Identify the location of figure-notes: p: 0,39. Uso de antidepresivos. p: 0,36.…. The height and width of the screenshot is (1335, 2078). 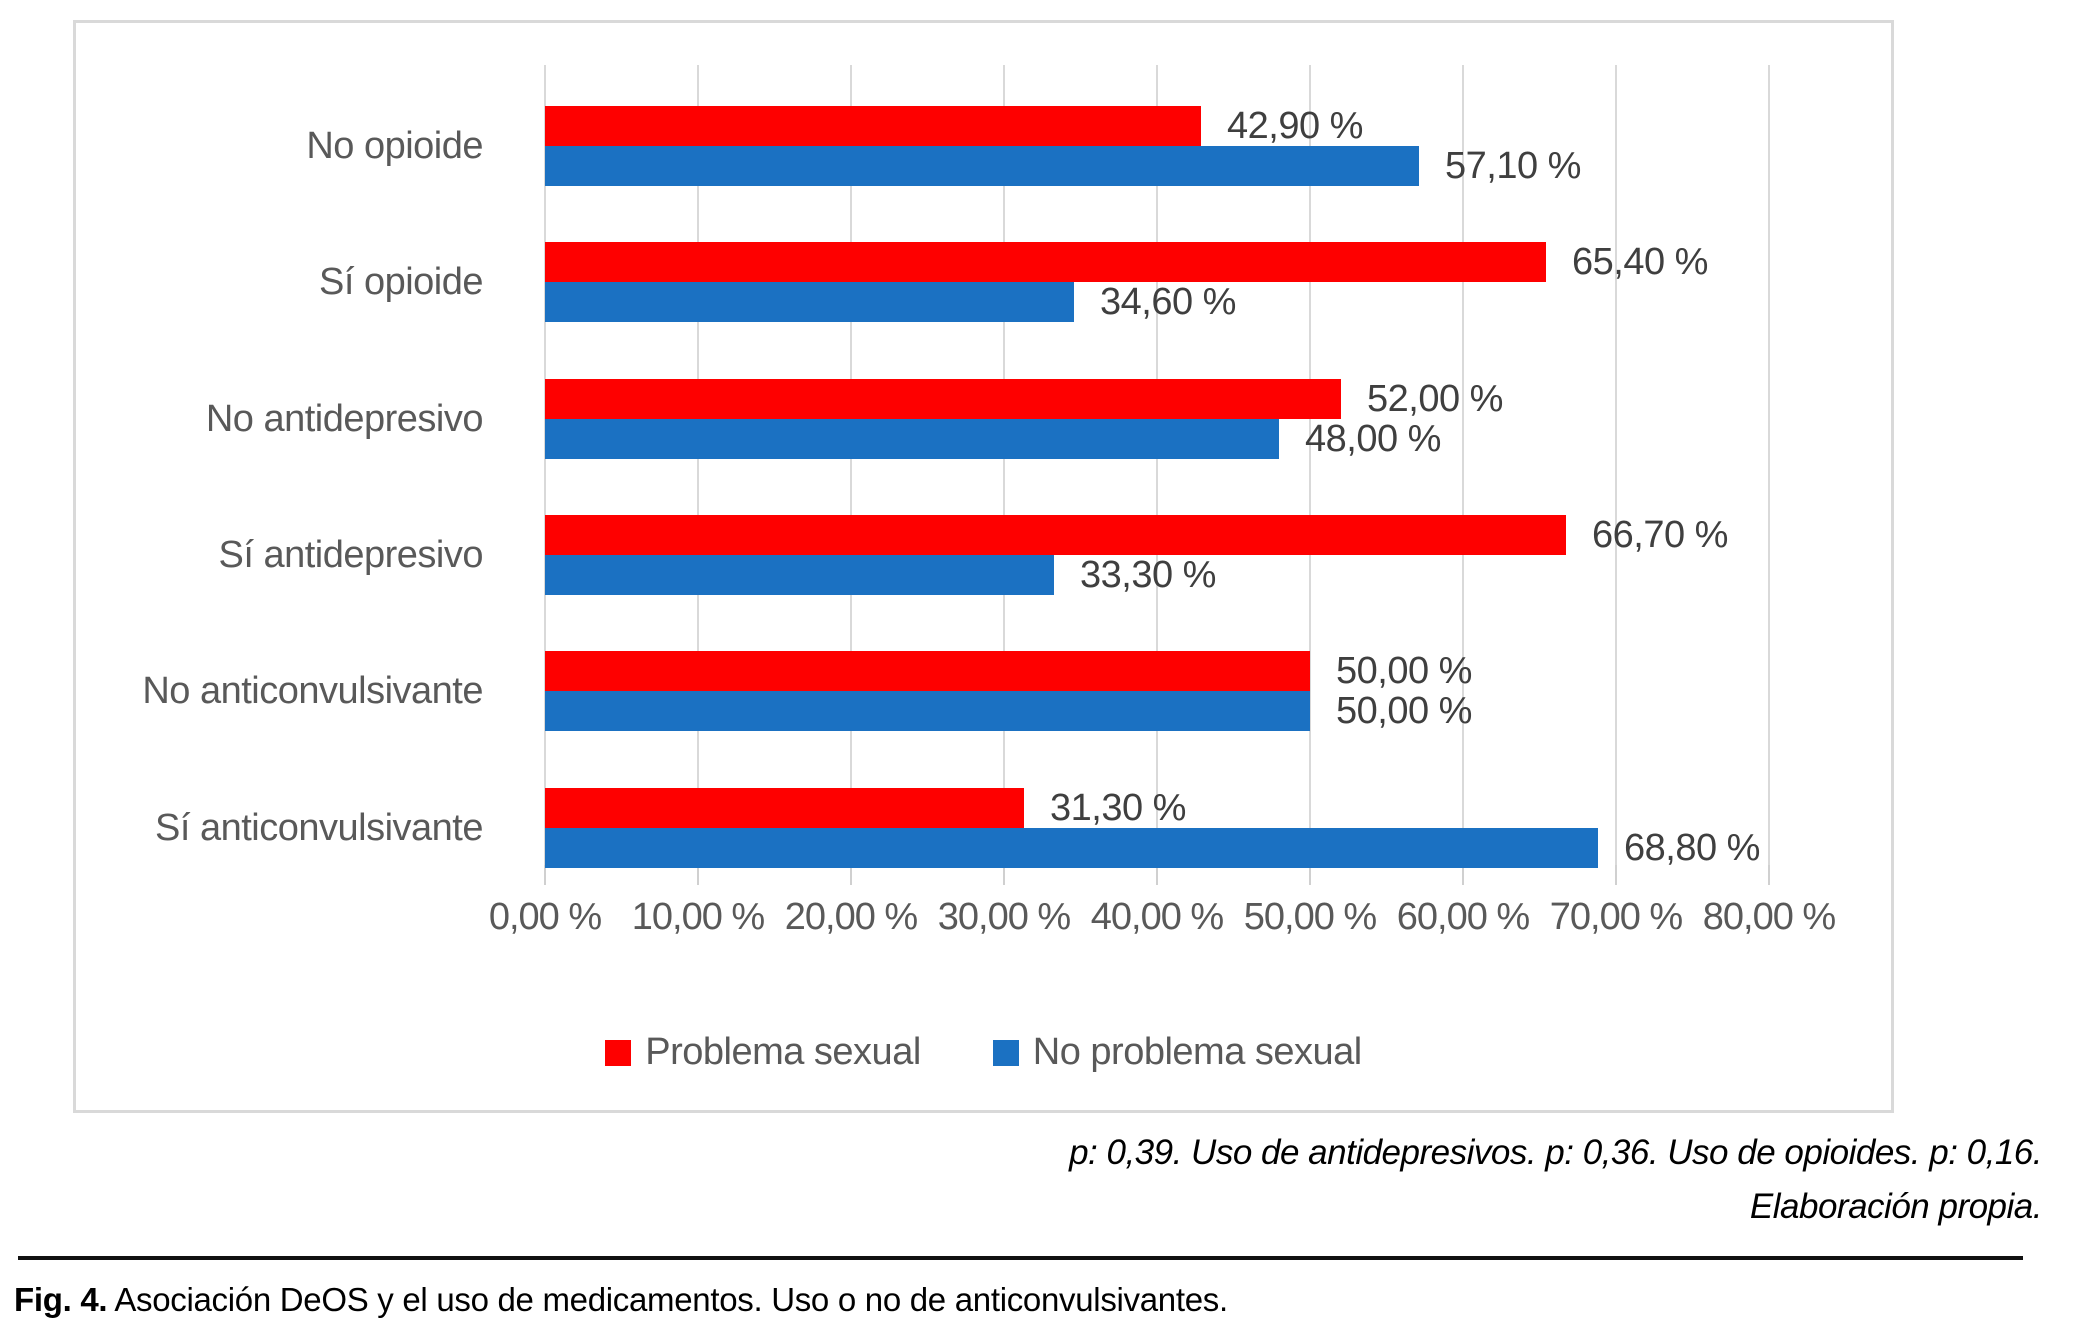
(1271, 1180).